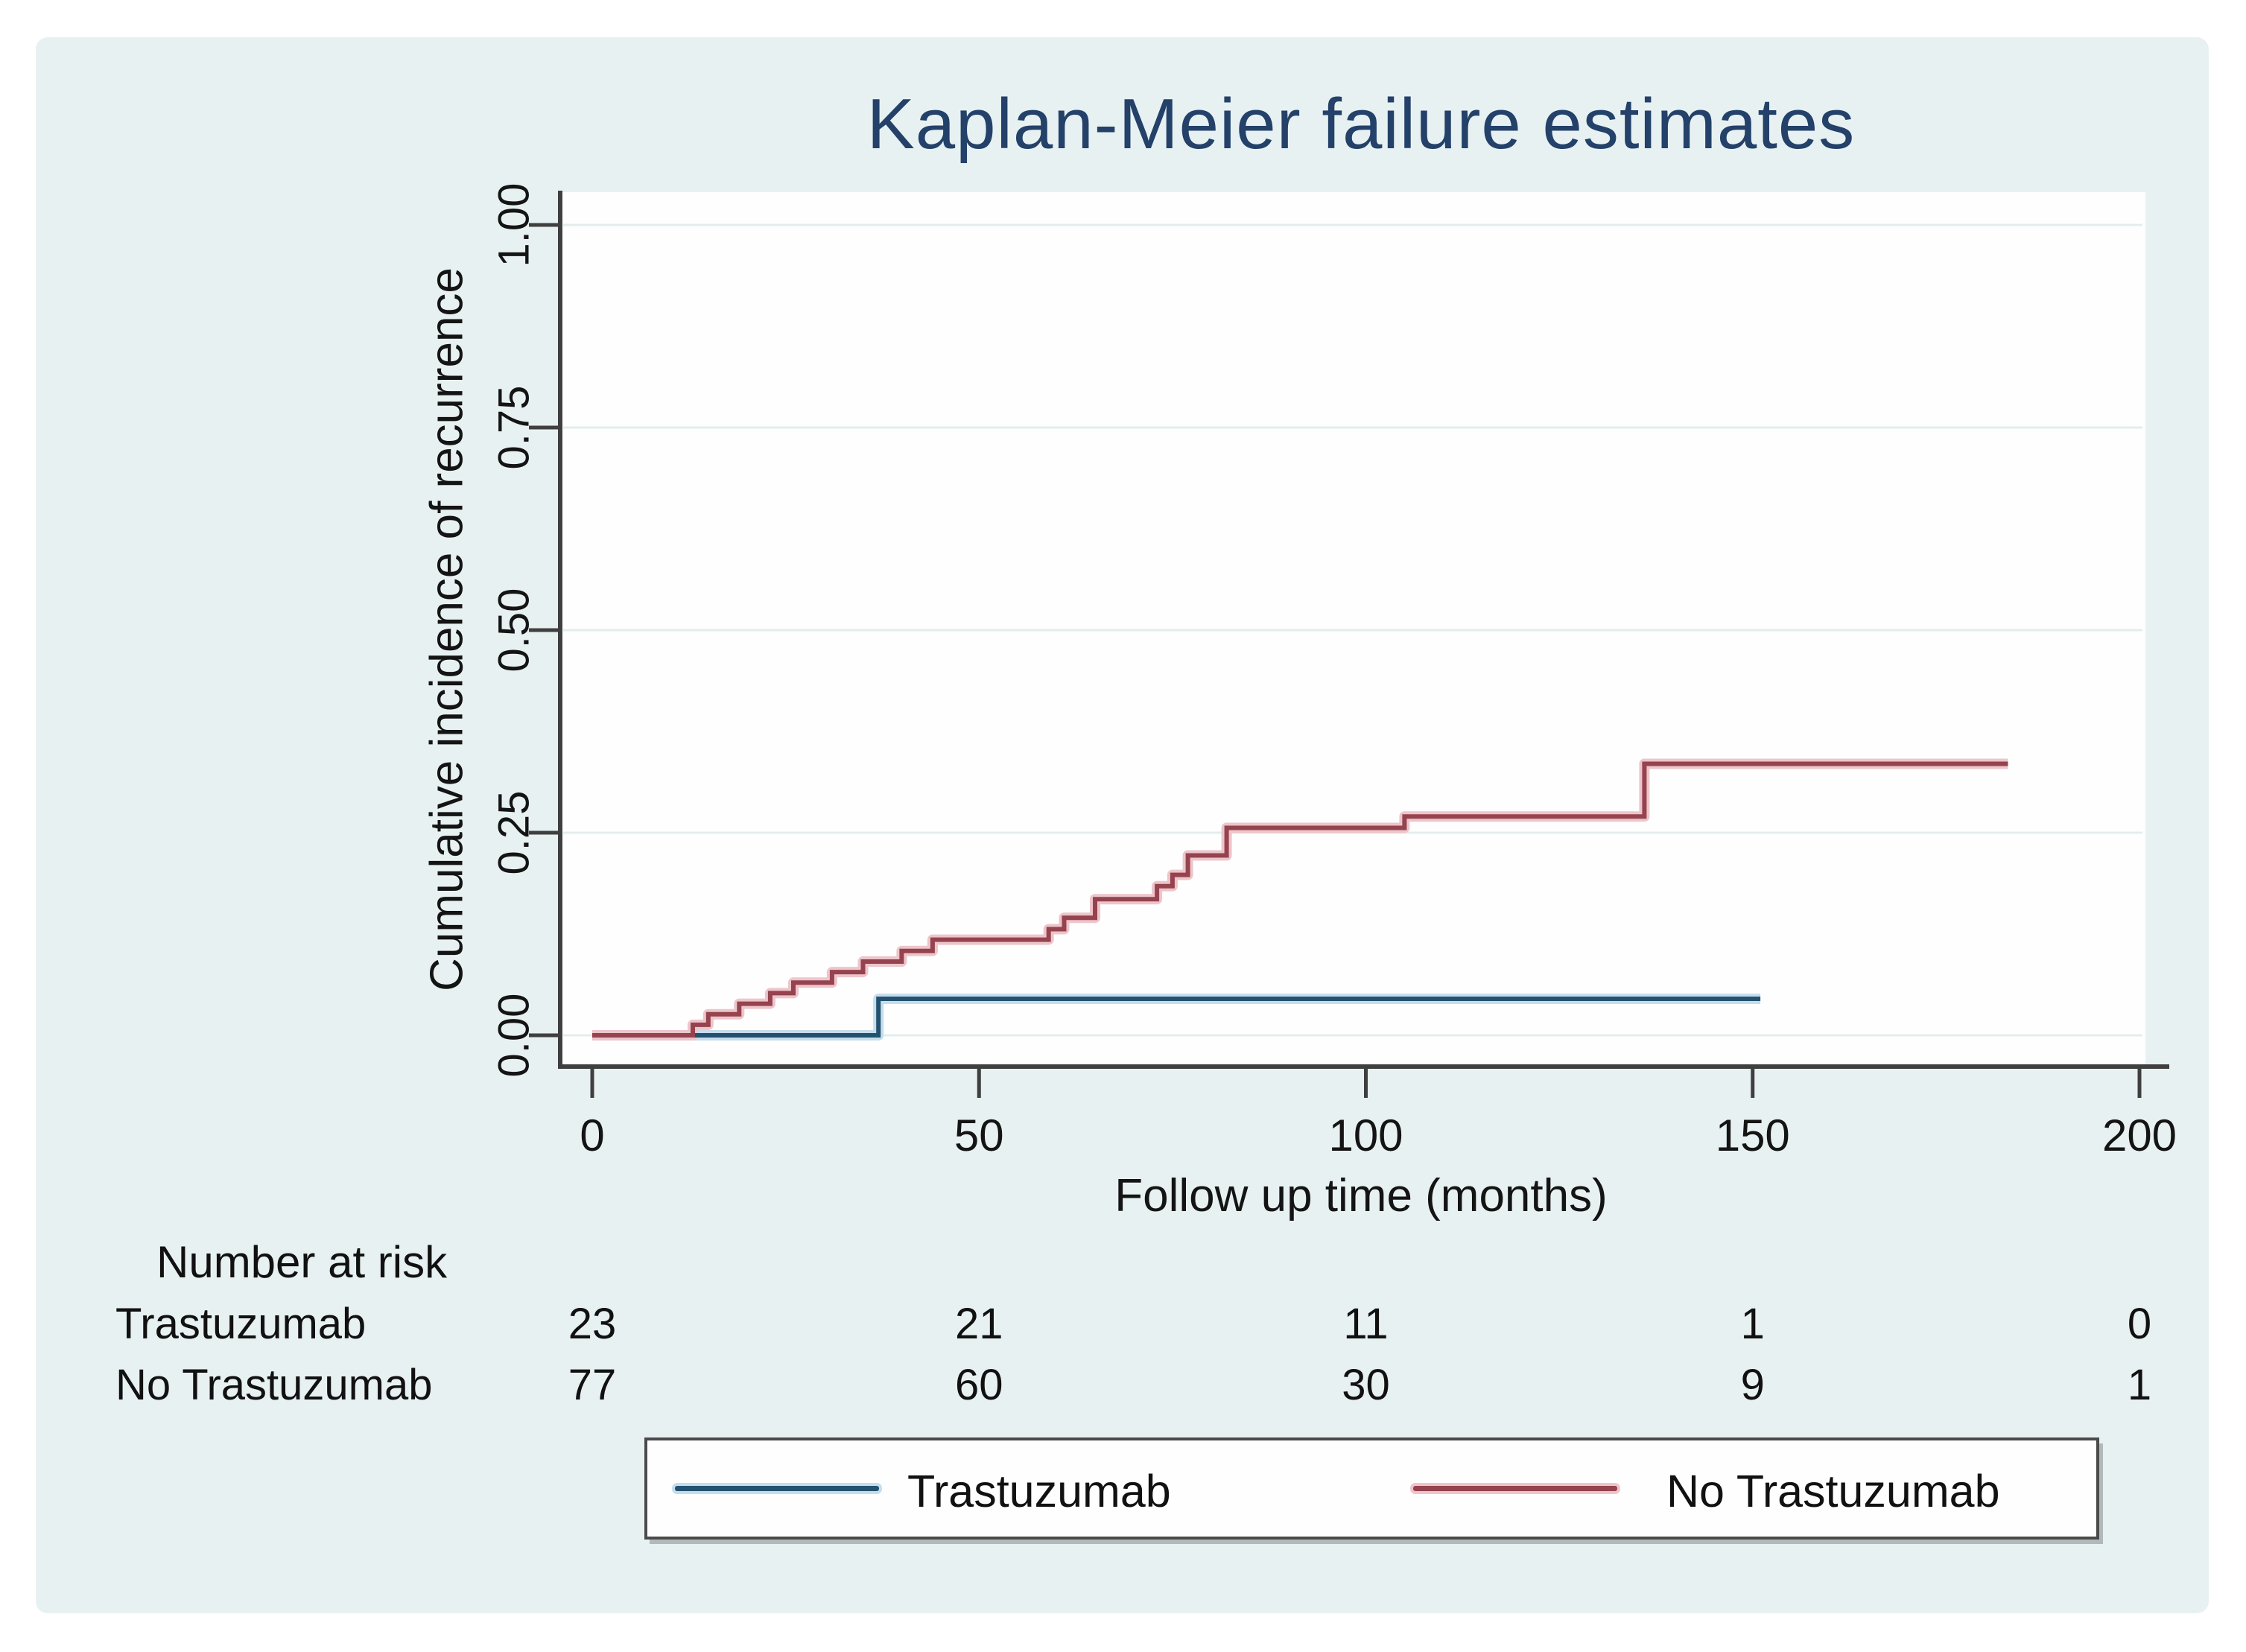 The image size is (2246, 1652). What do you see at coordinates (1176, 1017) in the screenshot?
I see `series-path-trastuzumab` at bounding box center [1176, 1017].